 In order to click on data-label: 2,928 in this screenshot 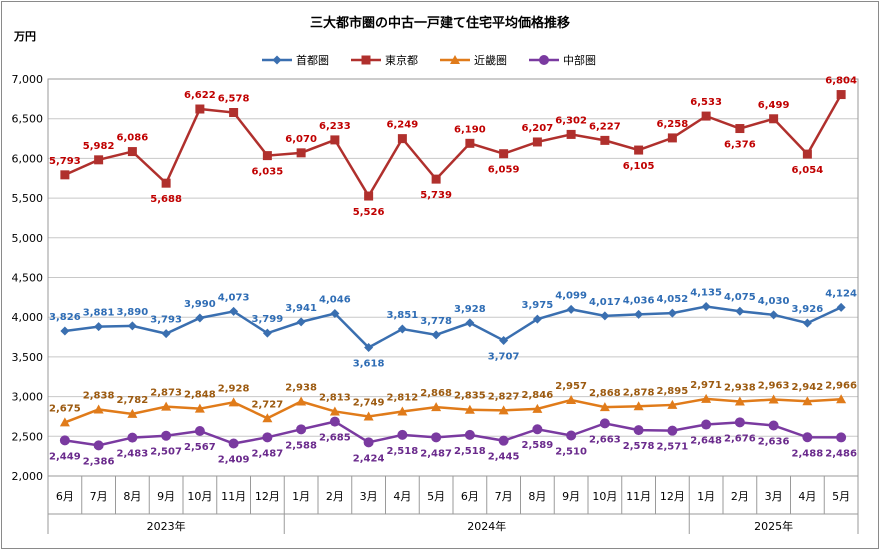, I will do `click(234, 388)`.